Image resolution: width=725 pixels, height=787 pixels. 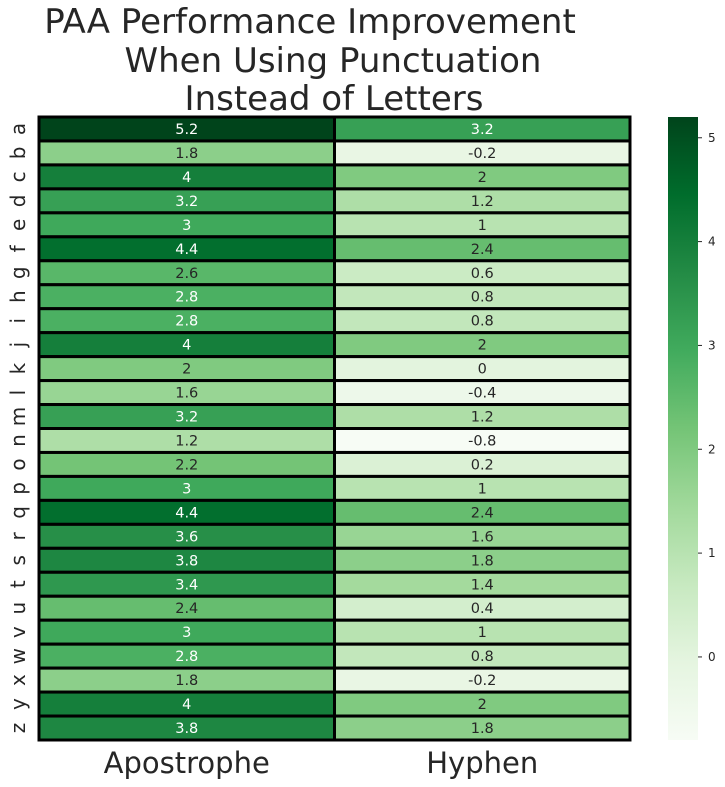 I want to click on heatmap-cell-z-hyphen, so click(x=482, y=728).